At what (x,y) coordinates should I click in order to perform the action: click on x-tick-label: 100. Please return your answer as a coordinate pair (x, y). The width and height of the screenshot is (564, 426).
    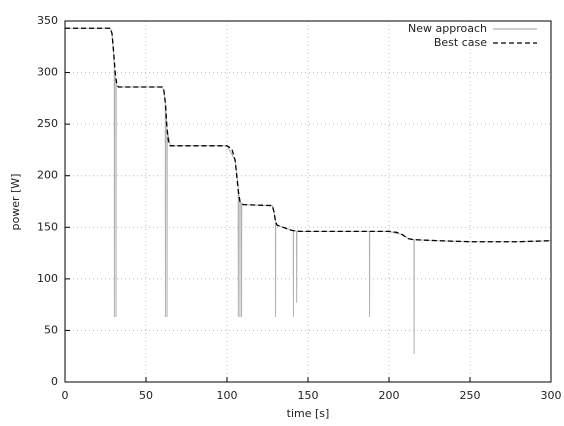
    Looking at the image, I should click on (227, 395).